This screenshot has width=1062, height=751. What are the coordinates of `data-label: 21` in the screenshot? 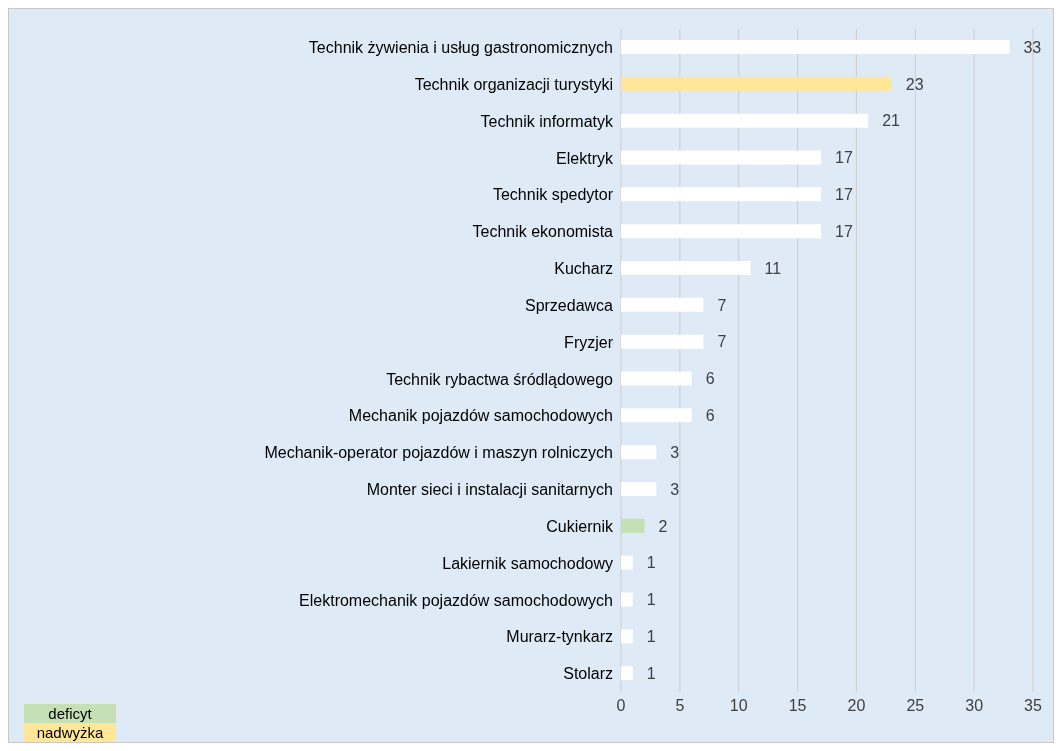 It's located at (891, 121).